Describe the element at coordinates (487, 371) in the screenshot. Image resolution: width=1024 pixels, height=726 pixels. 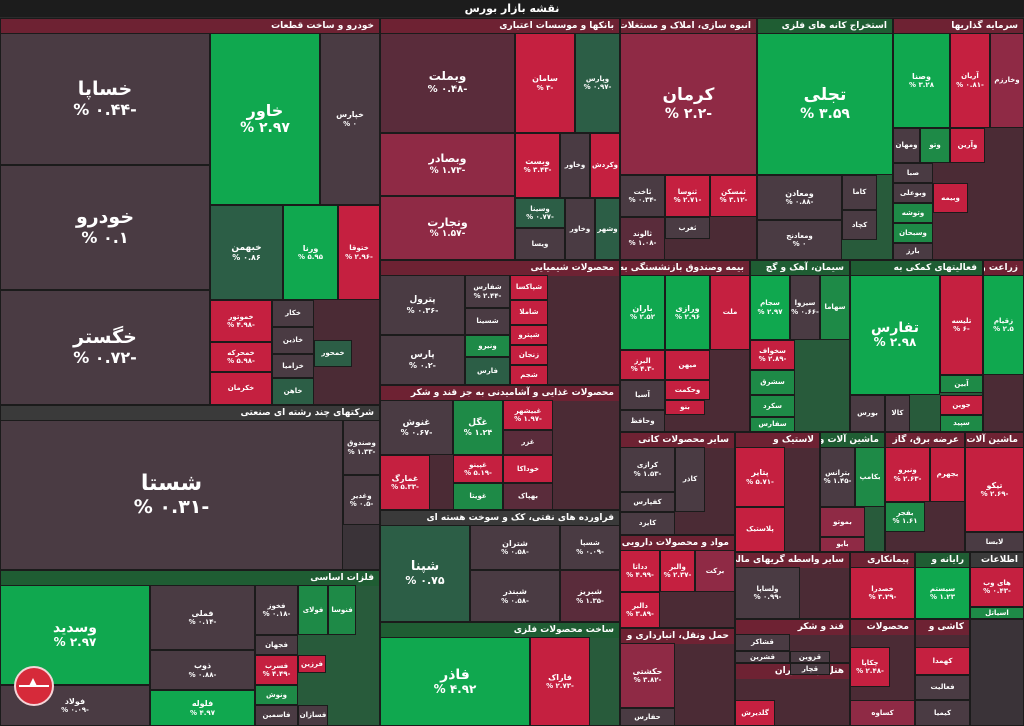
I see `stock-tile: فارس` at that location.